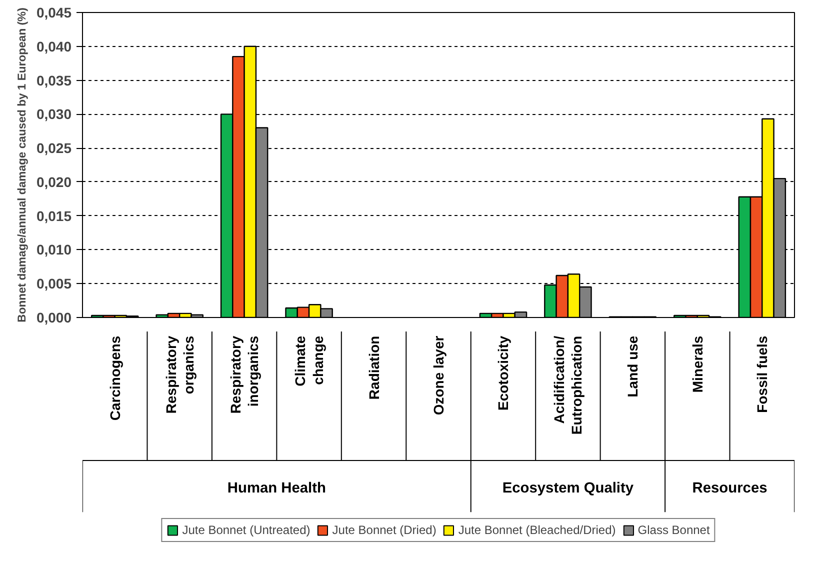 The height and width of the screenshot is (571, 833). I want to click on legend-label: Jute Bonnet (Dried), so click(384, 530).